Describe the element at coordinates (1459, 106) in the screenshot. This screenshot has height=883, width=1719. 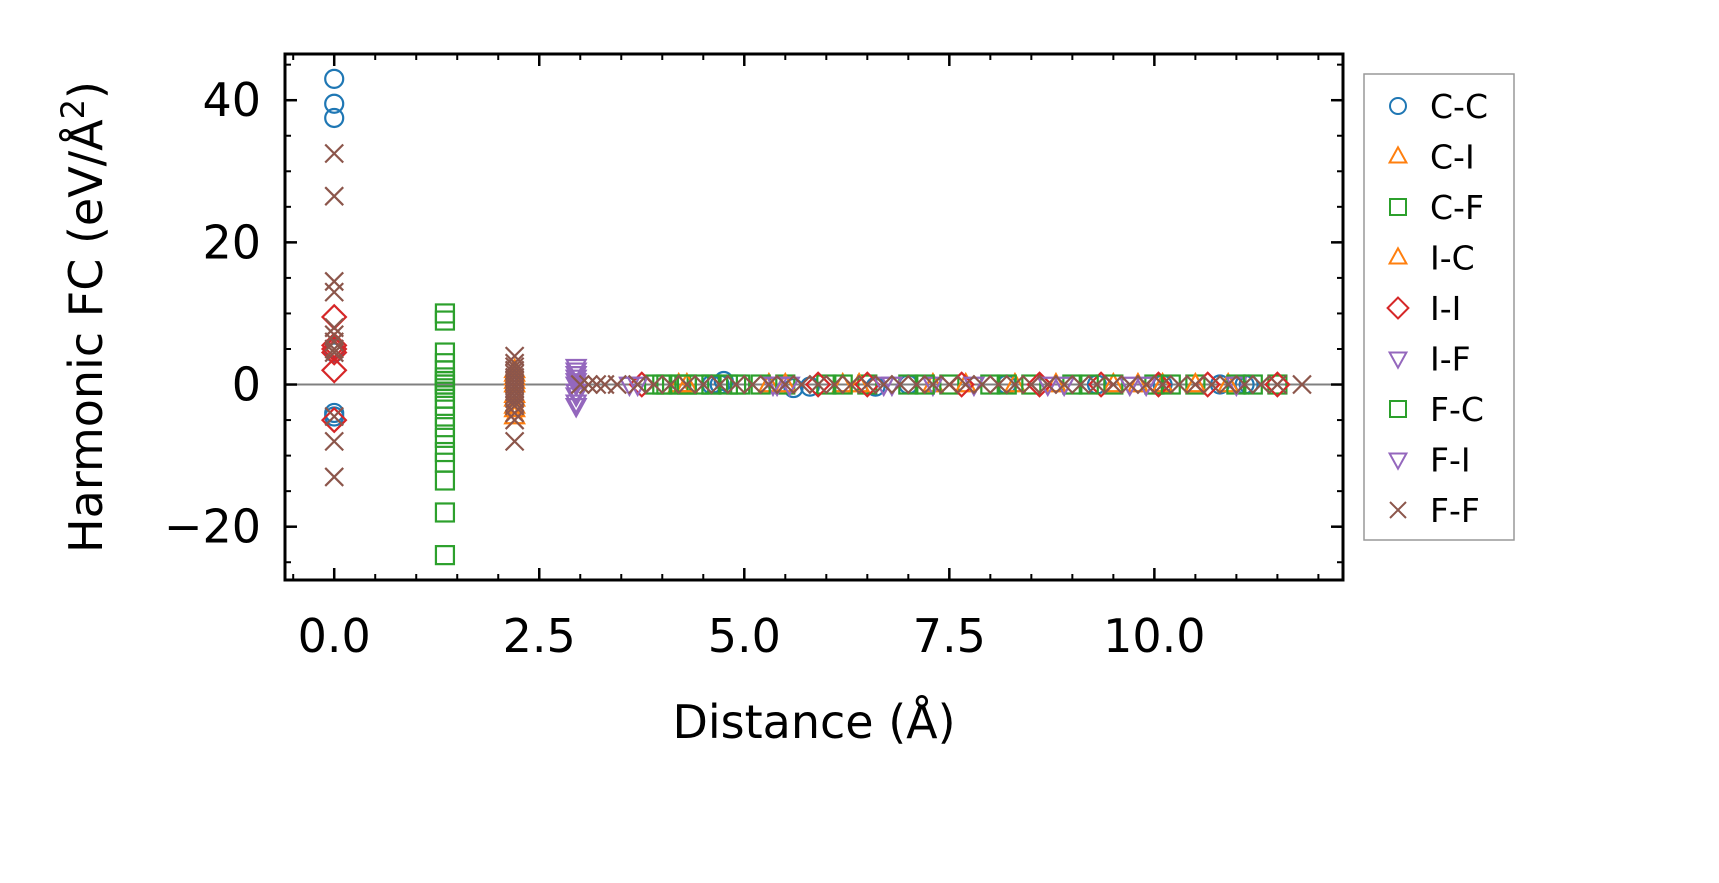
I see `legend-label-c-c: C-C` at that location.